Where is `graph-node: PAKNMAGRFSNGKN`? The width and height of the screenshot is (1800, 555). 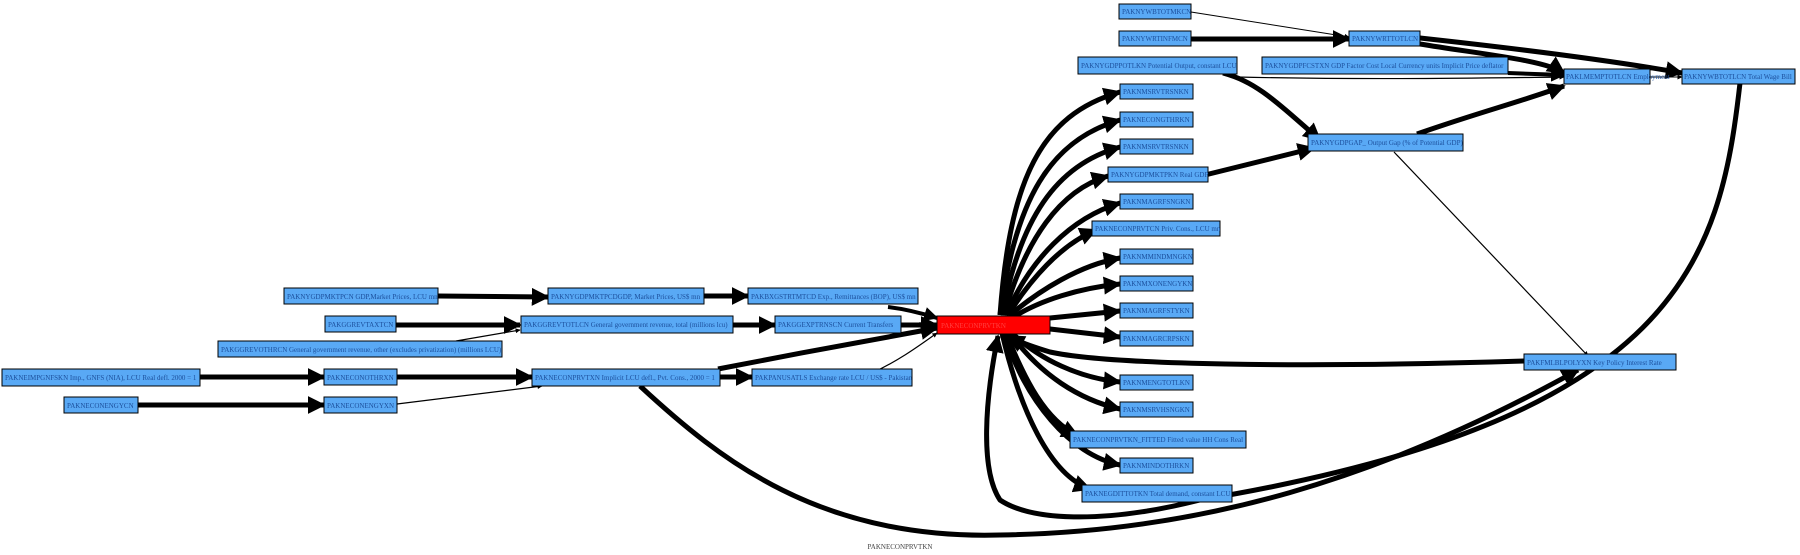
graph-node: PAKNMAGRFSNGKN is located at coordinates (1156, 201).